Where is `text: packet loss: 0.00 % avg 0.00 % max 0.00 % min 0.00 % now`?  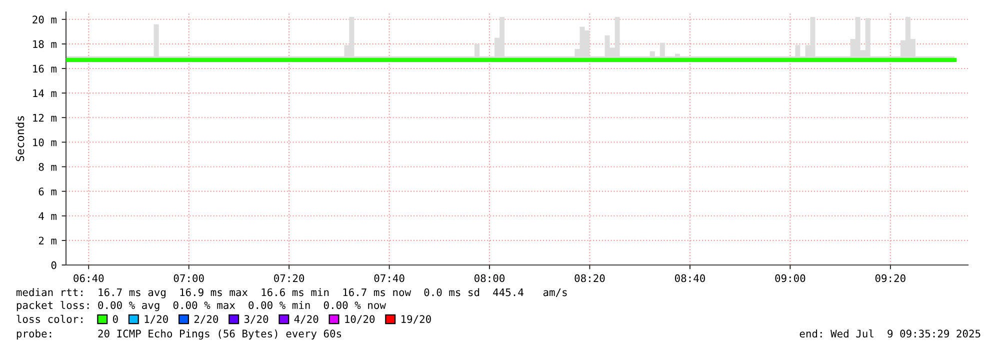
text: packet loss: 0.00 % avg 0.00 % max 0.00 % min 0.00 % now is located at coordinates (201, 306).